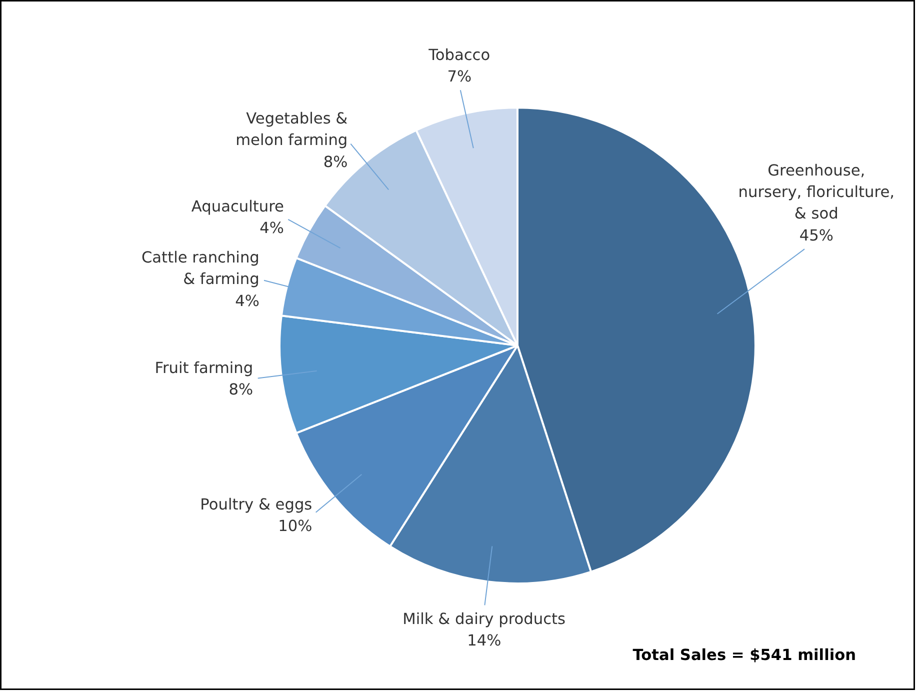 The width and height of the screenshot is (921, 695). What do you see at coordinates (204, 368) in the screenshot?
I see `slice-label: Fruit farming` at bounding box center [204, 368].